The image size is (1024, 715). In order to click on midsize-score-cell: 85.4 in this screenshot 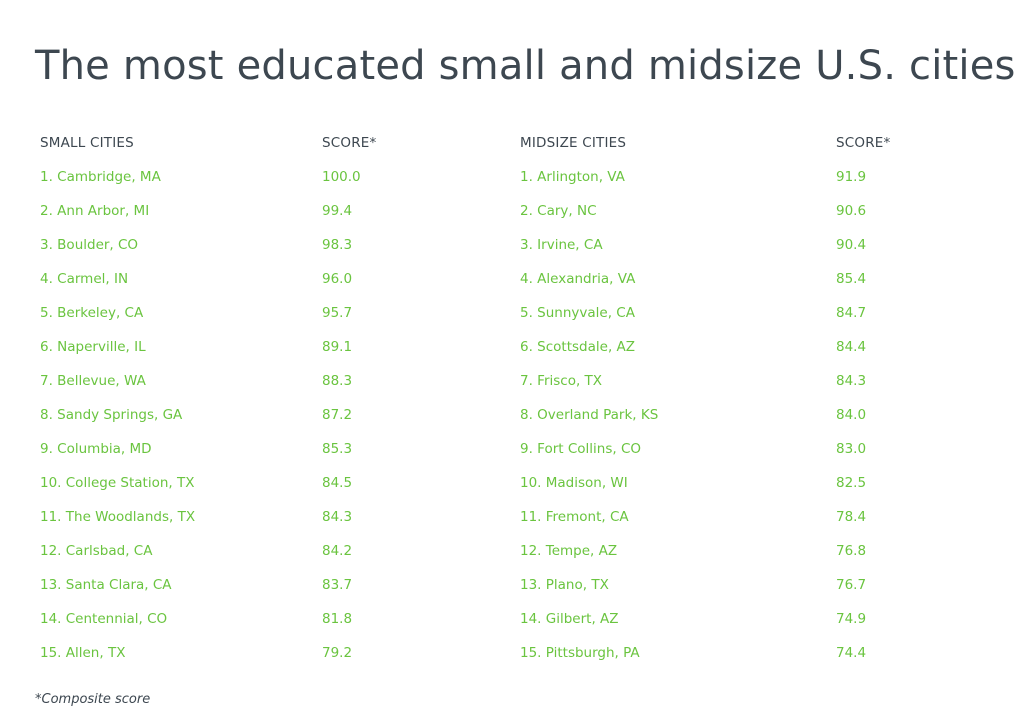, I will do `click(851, 279)`.